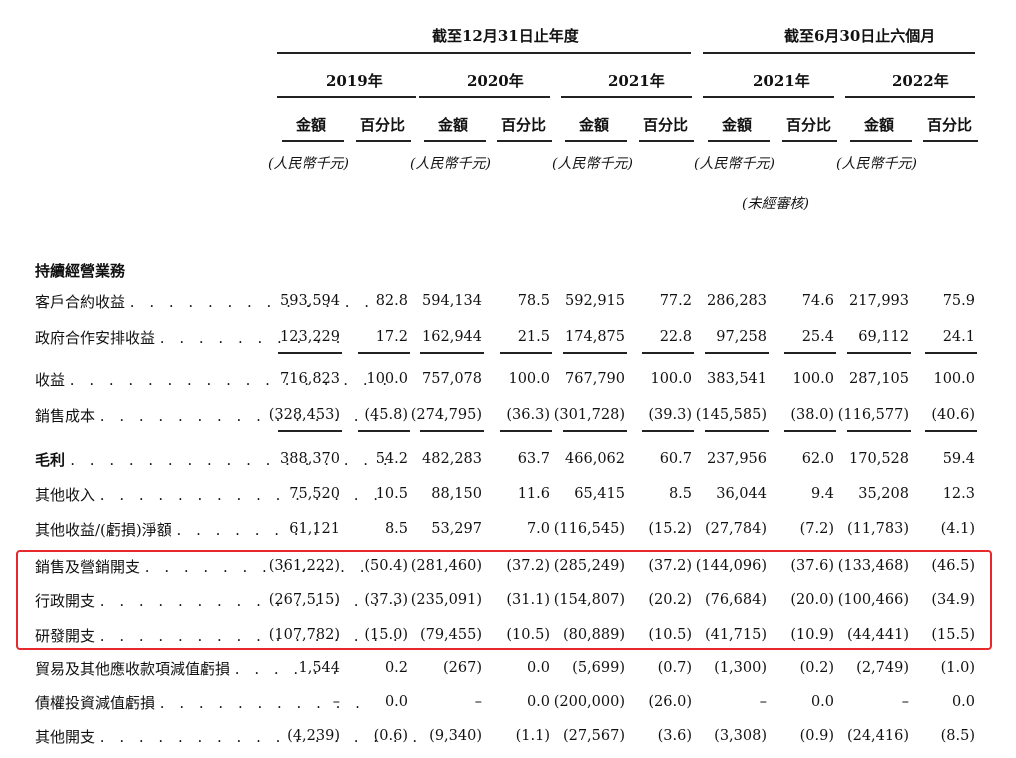  Describe the element at coordinates (88, 567) in the screenshot. I see `row-label-text: 銷售及營銷開支` at that location.